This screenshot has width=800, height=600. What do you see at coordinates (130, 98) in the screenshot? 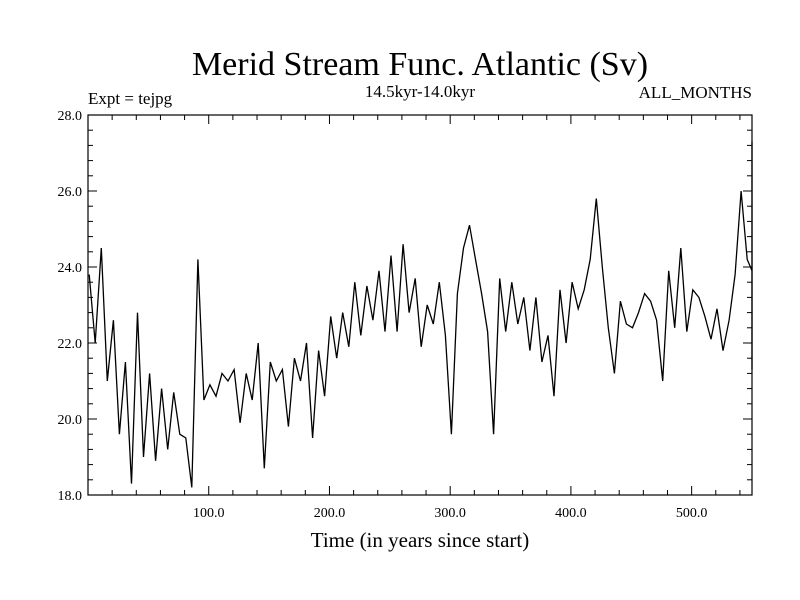
I see `experiment-label: Expt = tejpg` at bounding box center [130, 98].